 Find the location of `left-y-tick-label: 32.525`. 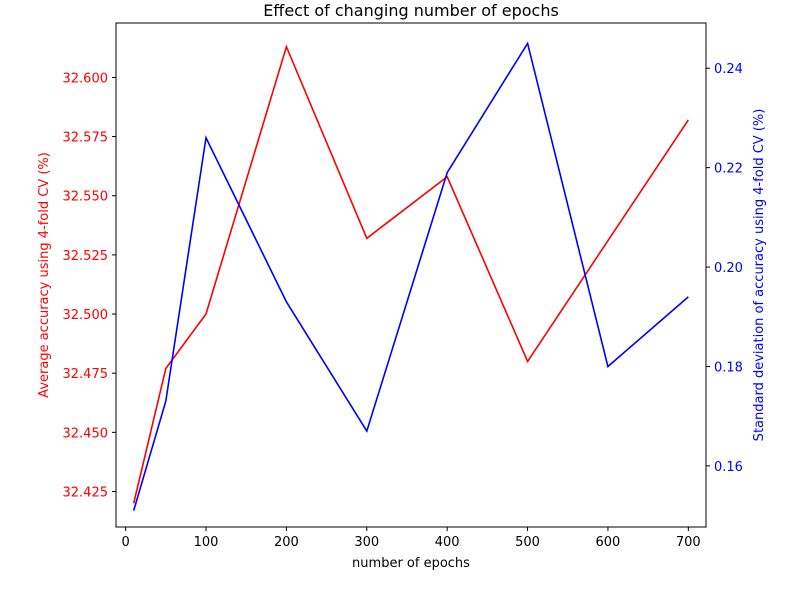

left-y-tick-label: 32.525 is located at coordinates (86, 256).